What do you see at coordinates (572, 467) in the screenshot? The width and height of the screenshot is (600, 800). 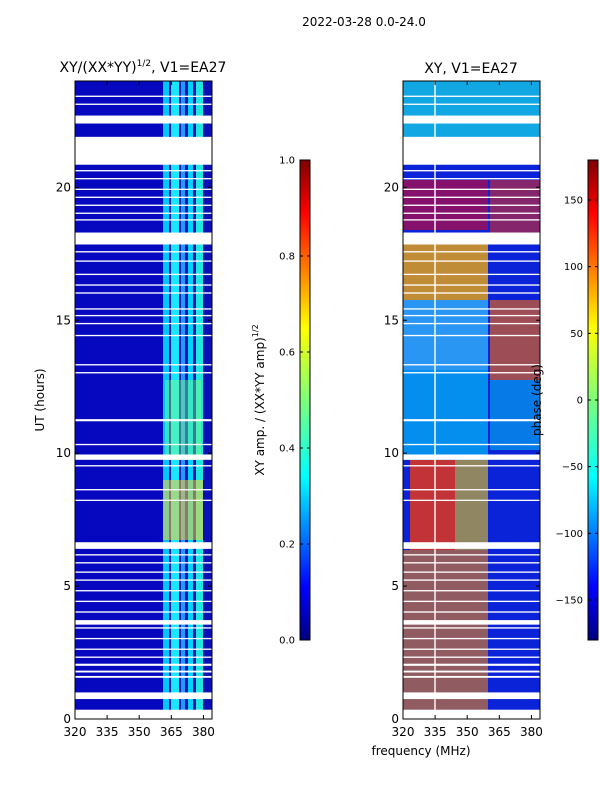 I see `phase-colorbar-tick-label: −50` at bounding box center [572, 467].